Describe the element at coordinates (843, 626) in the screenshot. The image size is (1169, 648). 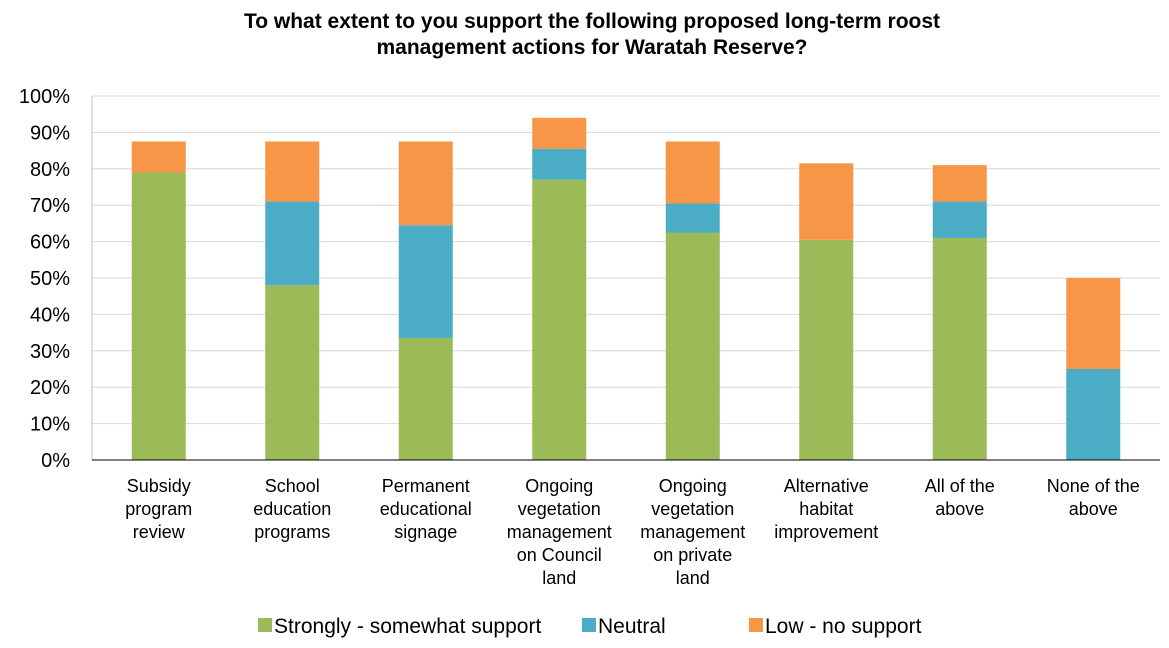
I see `legend-label: Low - no support` at that location.